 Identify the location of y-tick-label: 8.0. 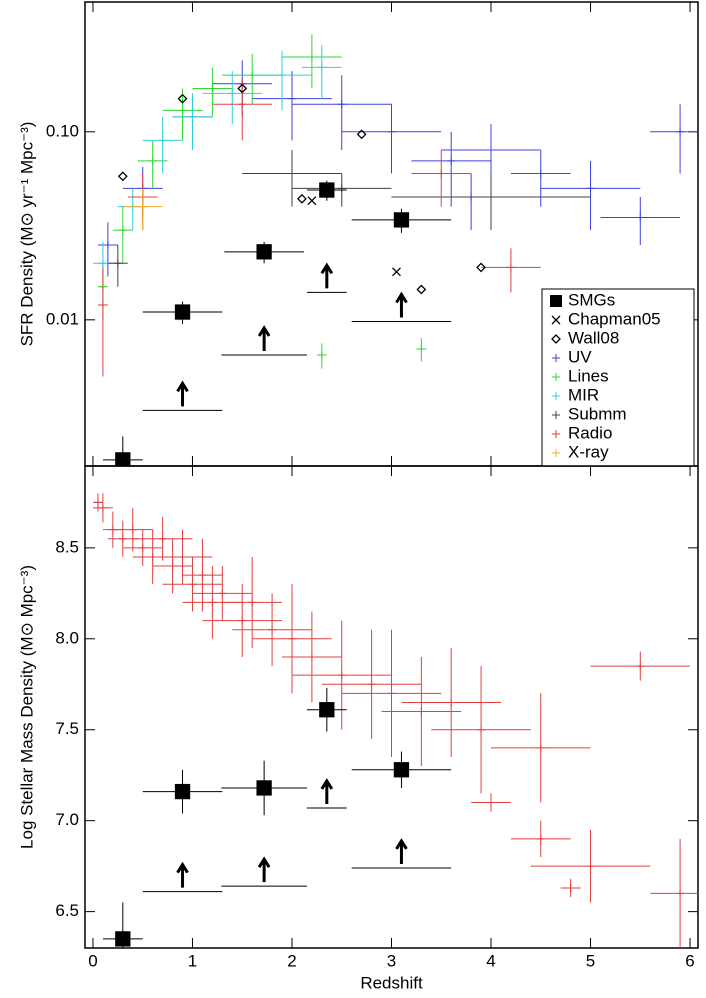
(67, 637).